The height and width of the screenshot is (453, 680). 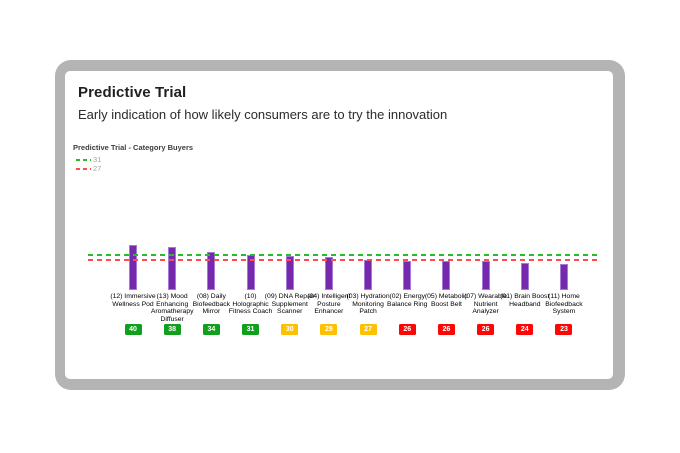 I want to click on value-badge: 27, so click(x=368, y=329).